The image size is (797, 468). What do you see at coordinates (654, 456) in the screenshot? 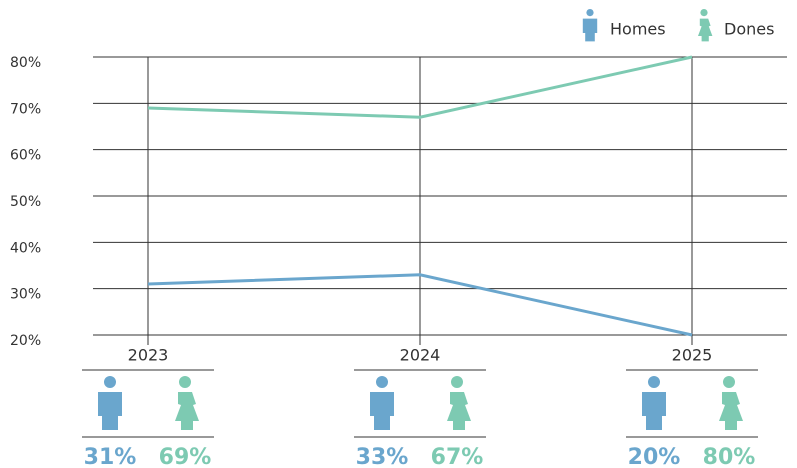
I see `value-label: 20%` at bounding box center [654, 456].